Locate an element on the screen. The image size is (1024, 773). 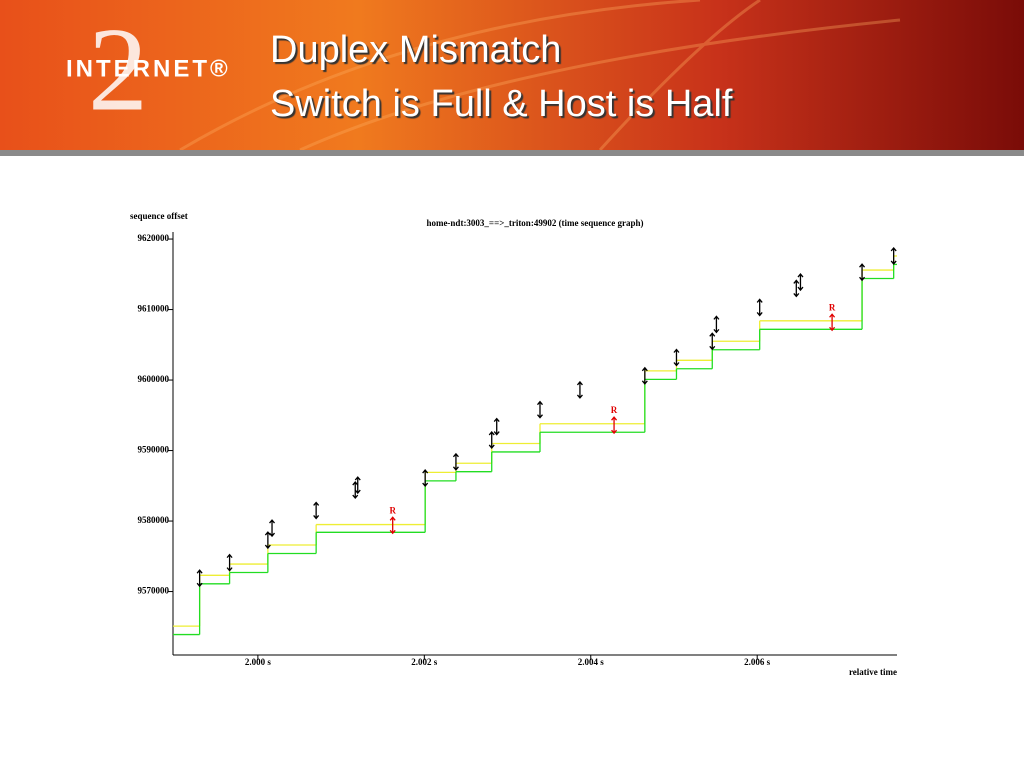
x-axis-label: relative time is located at coordinates (873, 672).